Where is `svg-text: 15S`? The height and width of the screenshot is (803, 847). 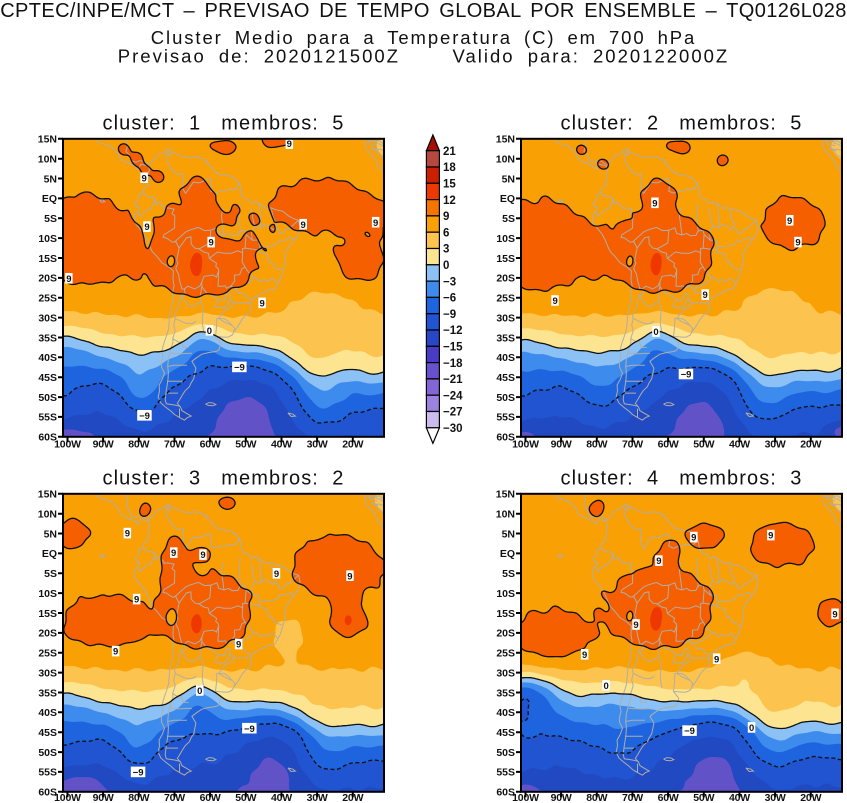
svg-text: 15S is located at coordinates (505, 614).